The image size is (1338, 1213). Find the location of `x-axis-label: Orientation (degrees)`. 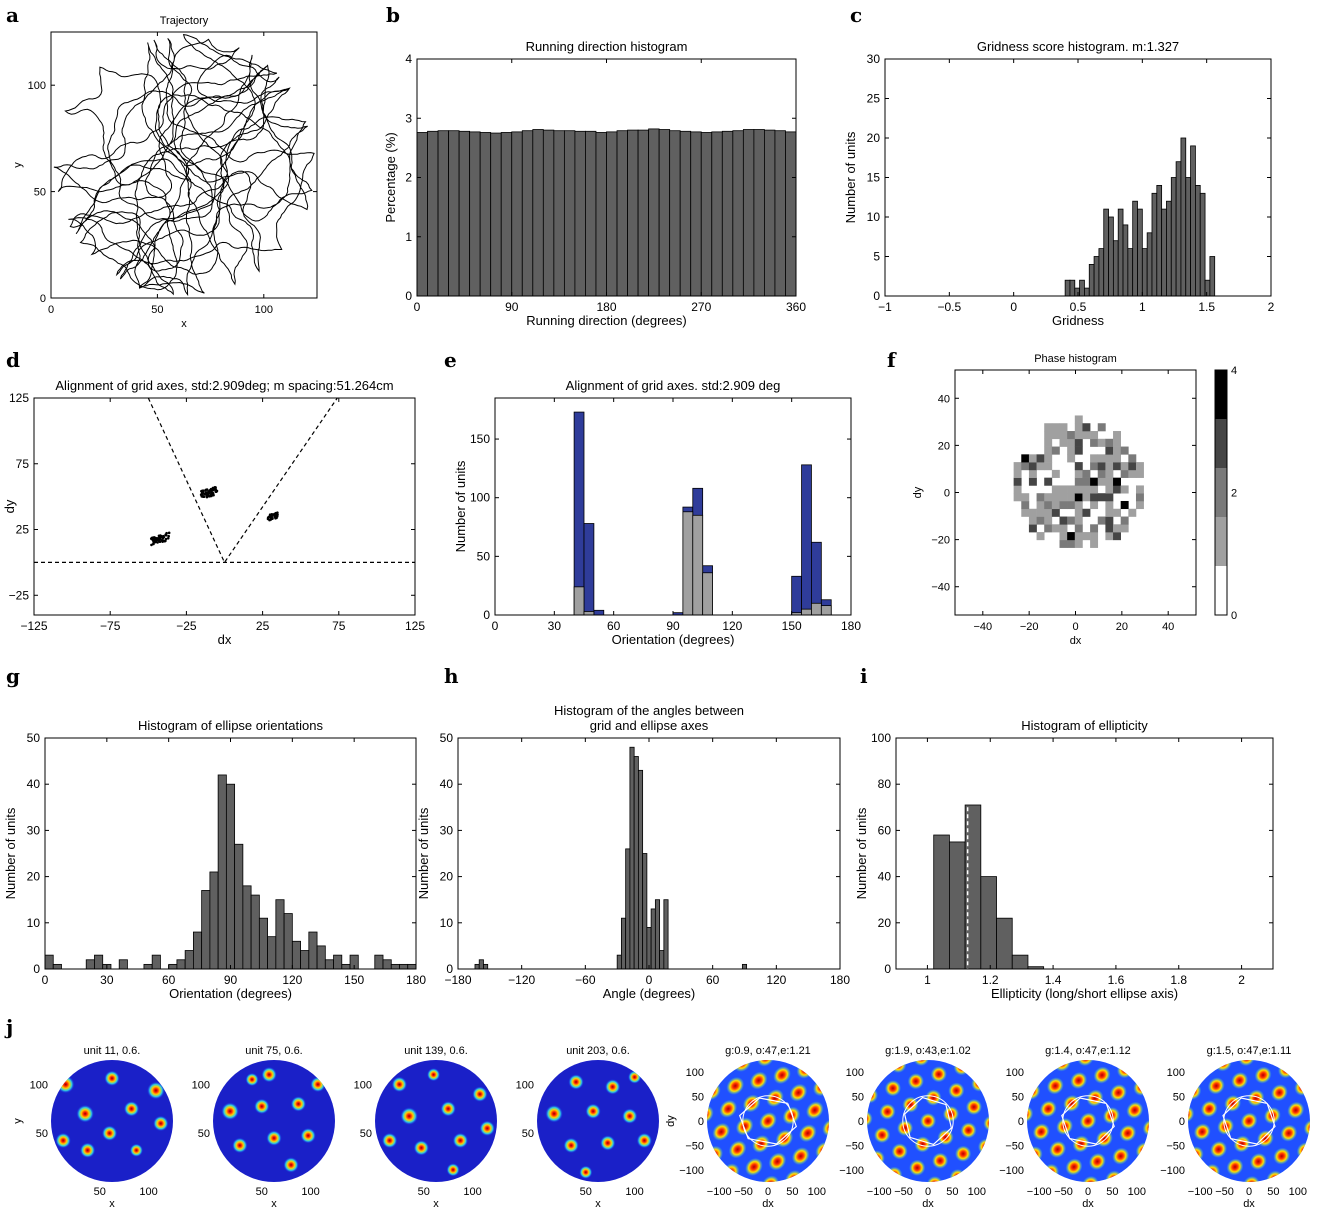

x-axis-label: Orientation (degrees) is located at coordinates (230, 993).